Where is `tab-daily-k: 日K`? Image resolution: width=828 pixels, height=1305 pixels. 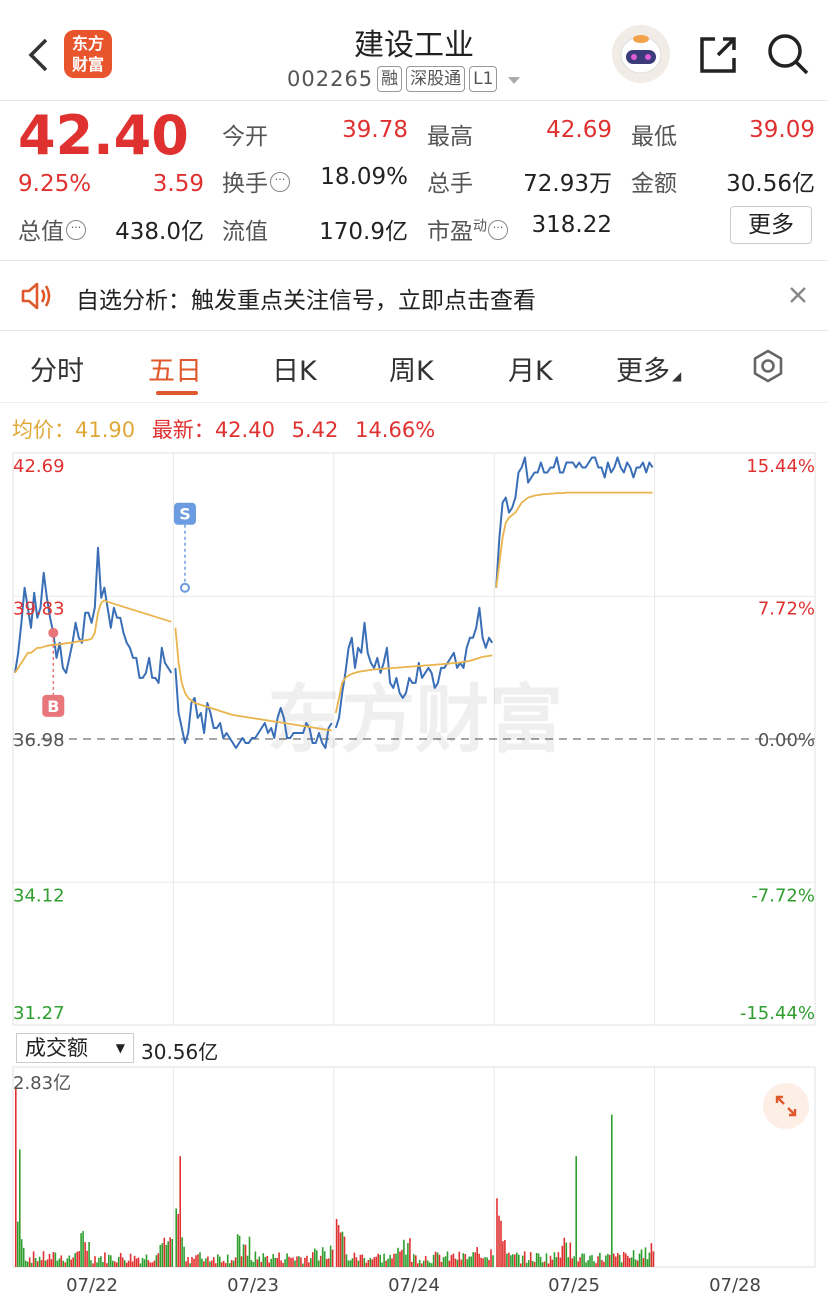 tab-daily-k: 日K is located at coordinates (294, 371).